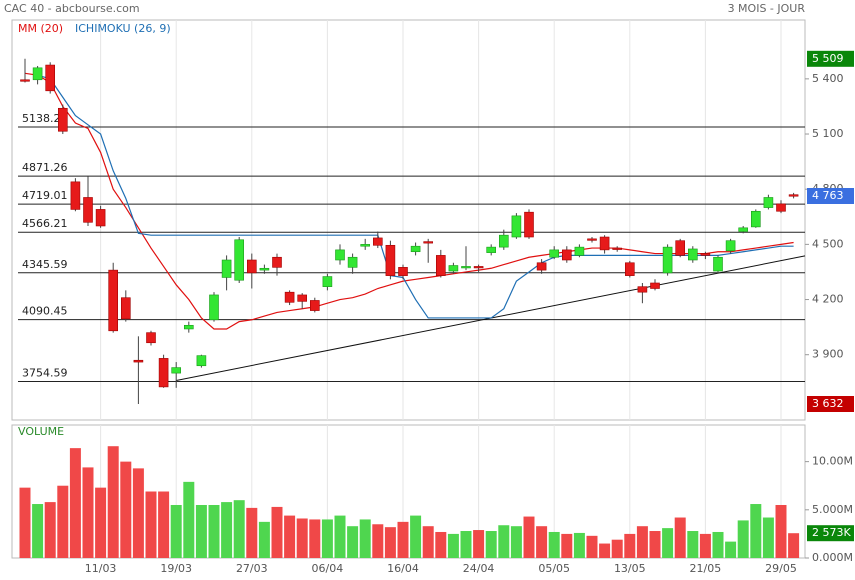 This screenshot has height=580, width=855. What do you see at coordinates (41, 431) in the screenshot?
I see `volume-title: VOLUME` at bounding box center [41, 431].